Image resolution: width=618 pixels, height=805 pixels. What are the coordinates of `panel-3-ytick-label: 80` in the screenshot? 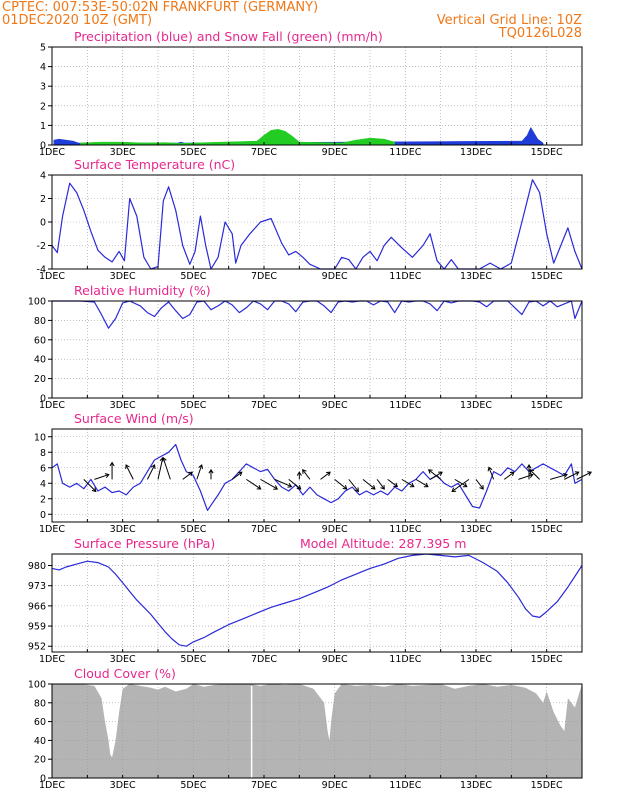 It's located at (40, 321).